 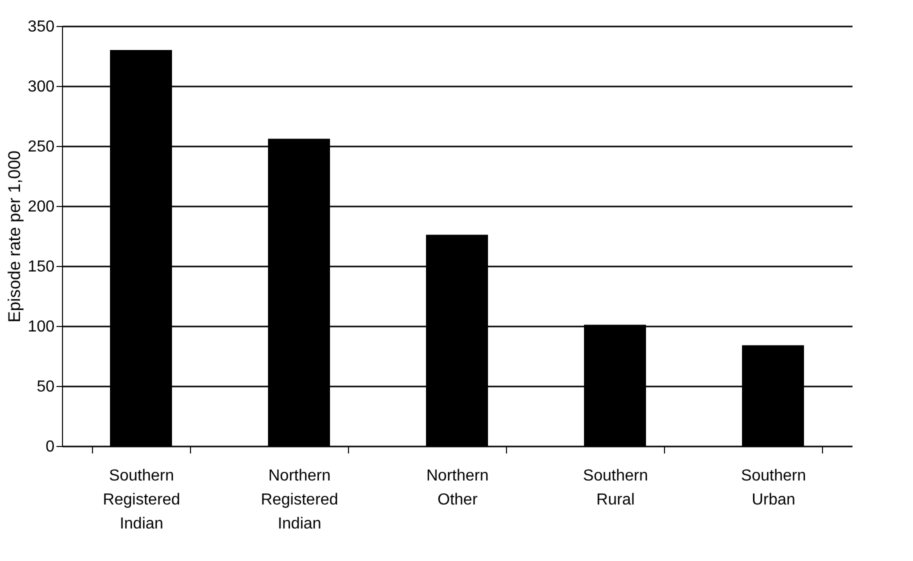 What do you see at coordinates (50, 447) in the screenshot?
I see `y-tick-label: 0` at bounding box center [50, 447].